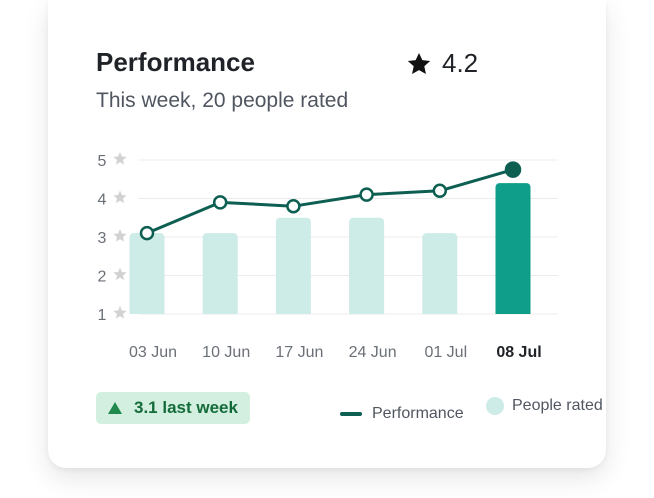 The height and width of the screenshot is (498, 654). I want to click on chart-legend: 3.1 last week Performance People rated, so click(351, 408).